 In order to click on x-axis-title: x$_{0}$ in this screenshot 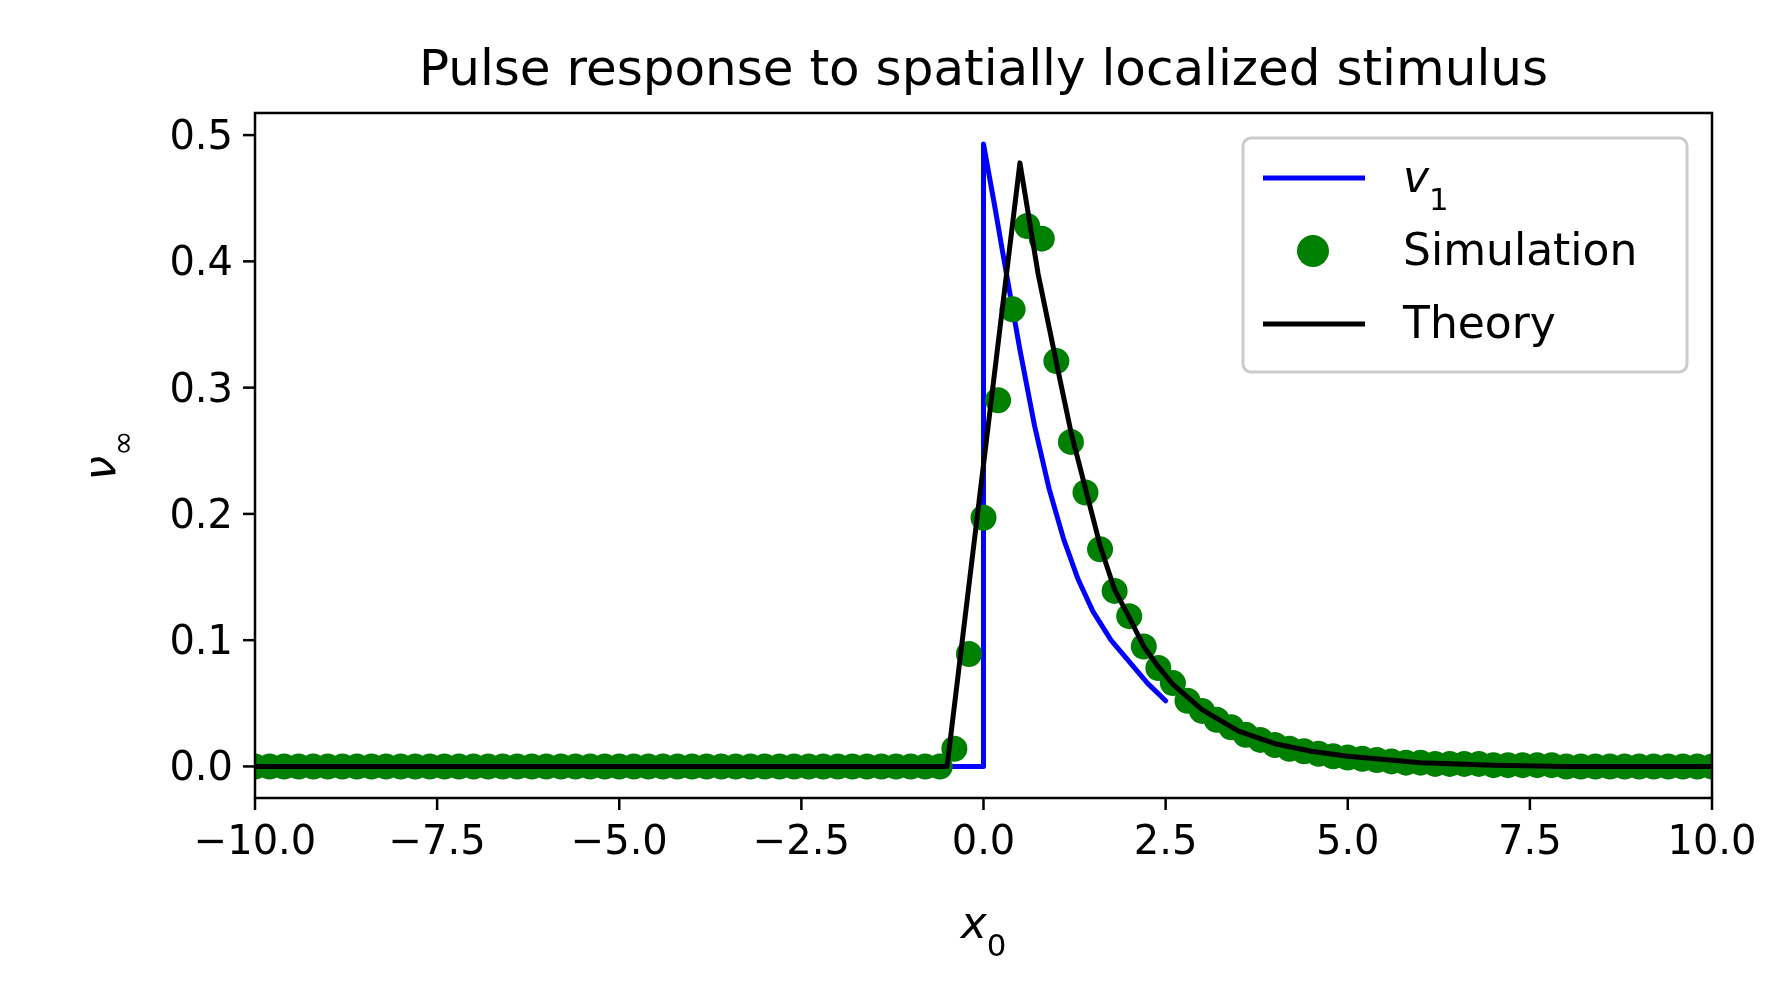, I will do `click(982, 930)`.